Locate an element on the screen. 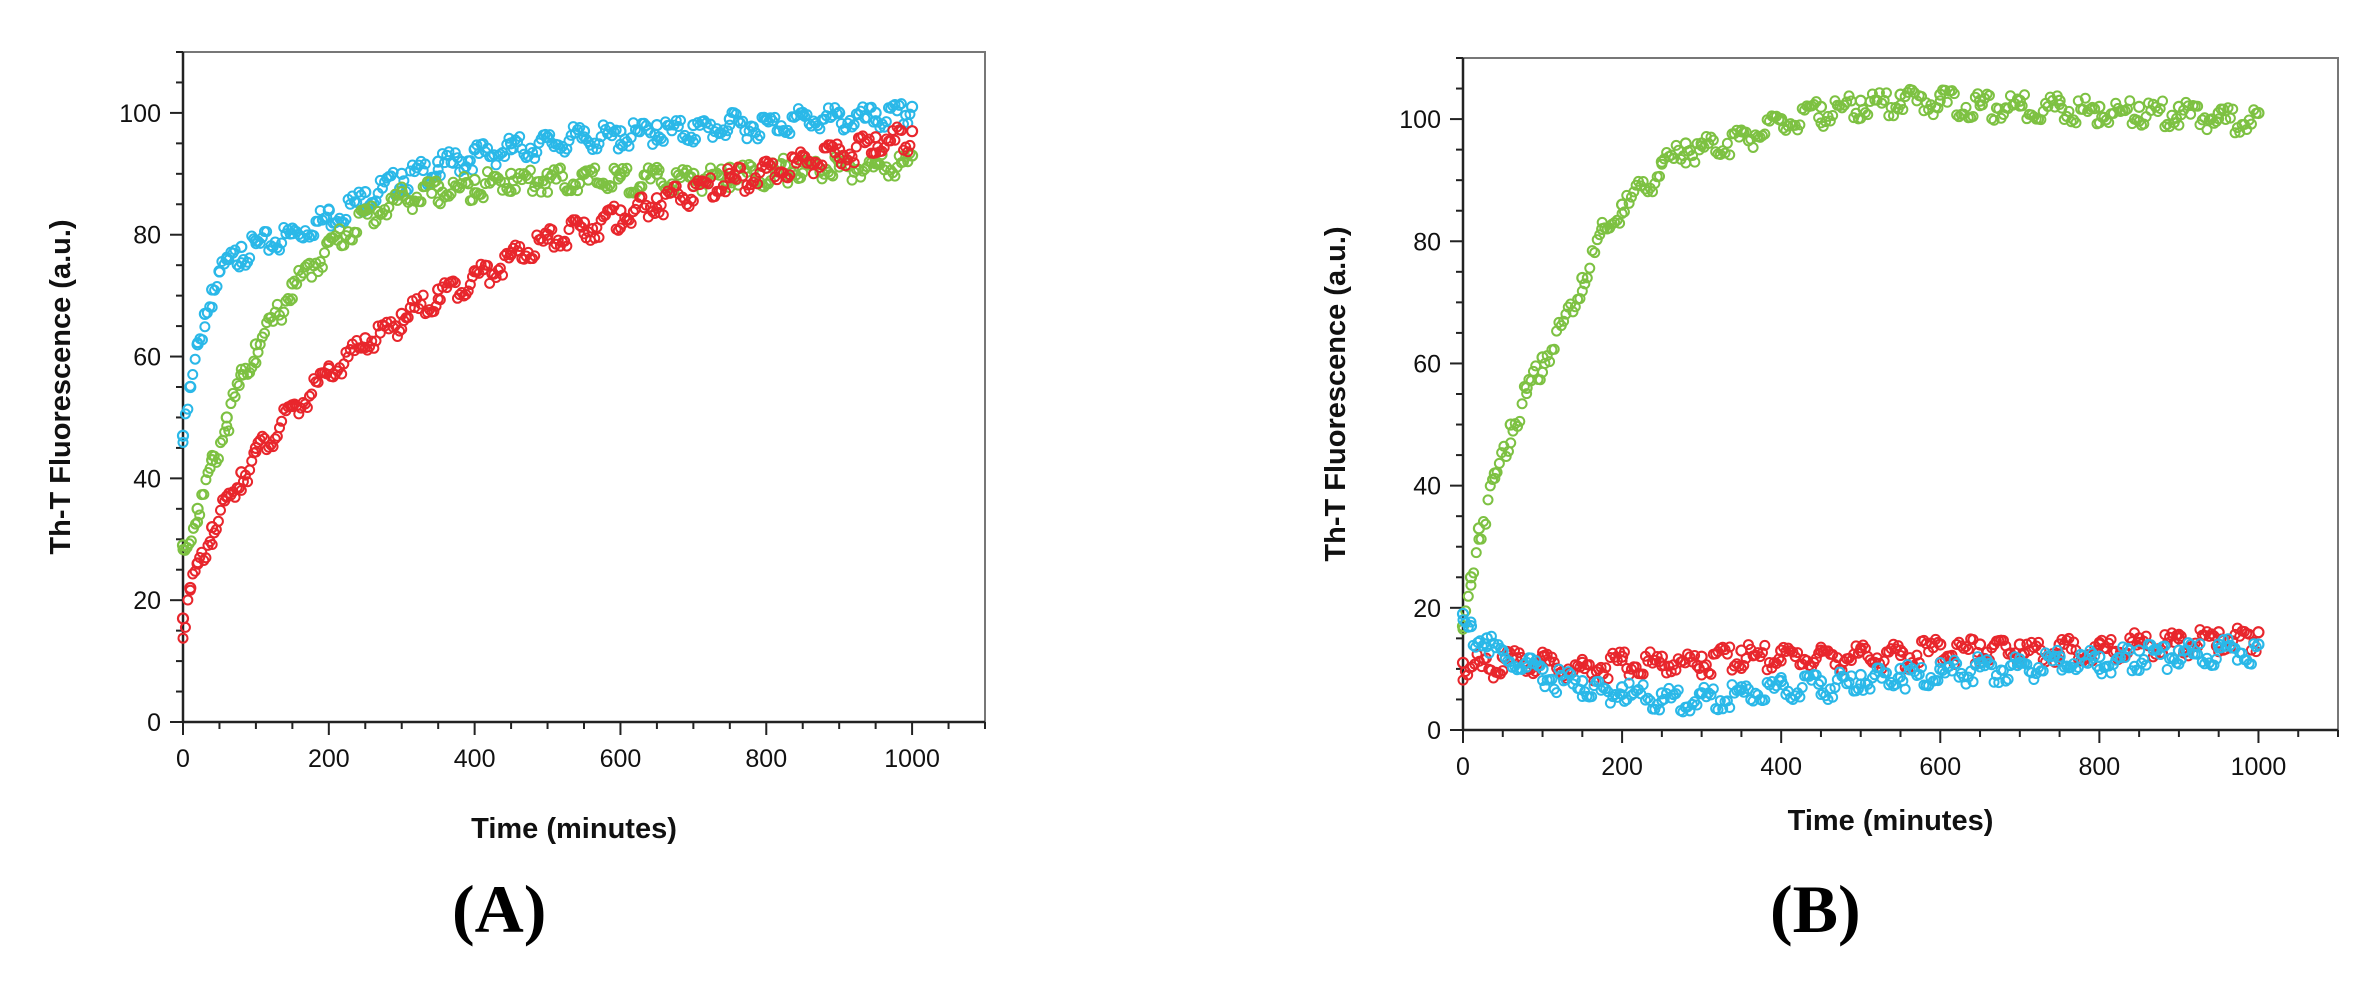 This screenshot has height=987, width=2370. y-tick-label: 80 is located at coordinates (147, 236).